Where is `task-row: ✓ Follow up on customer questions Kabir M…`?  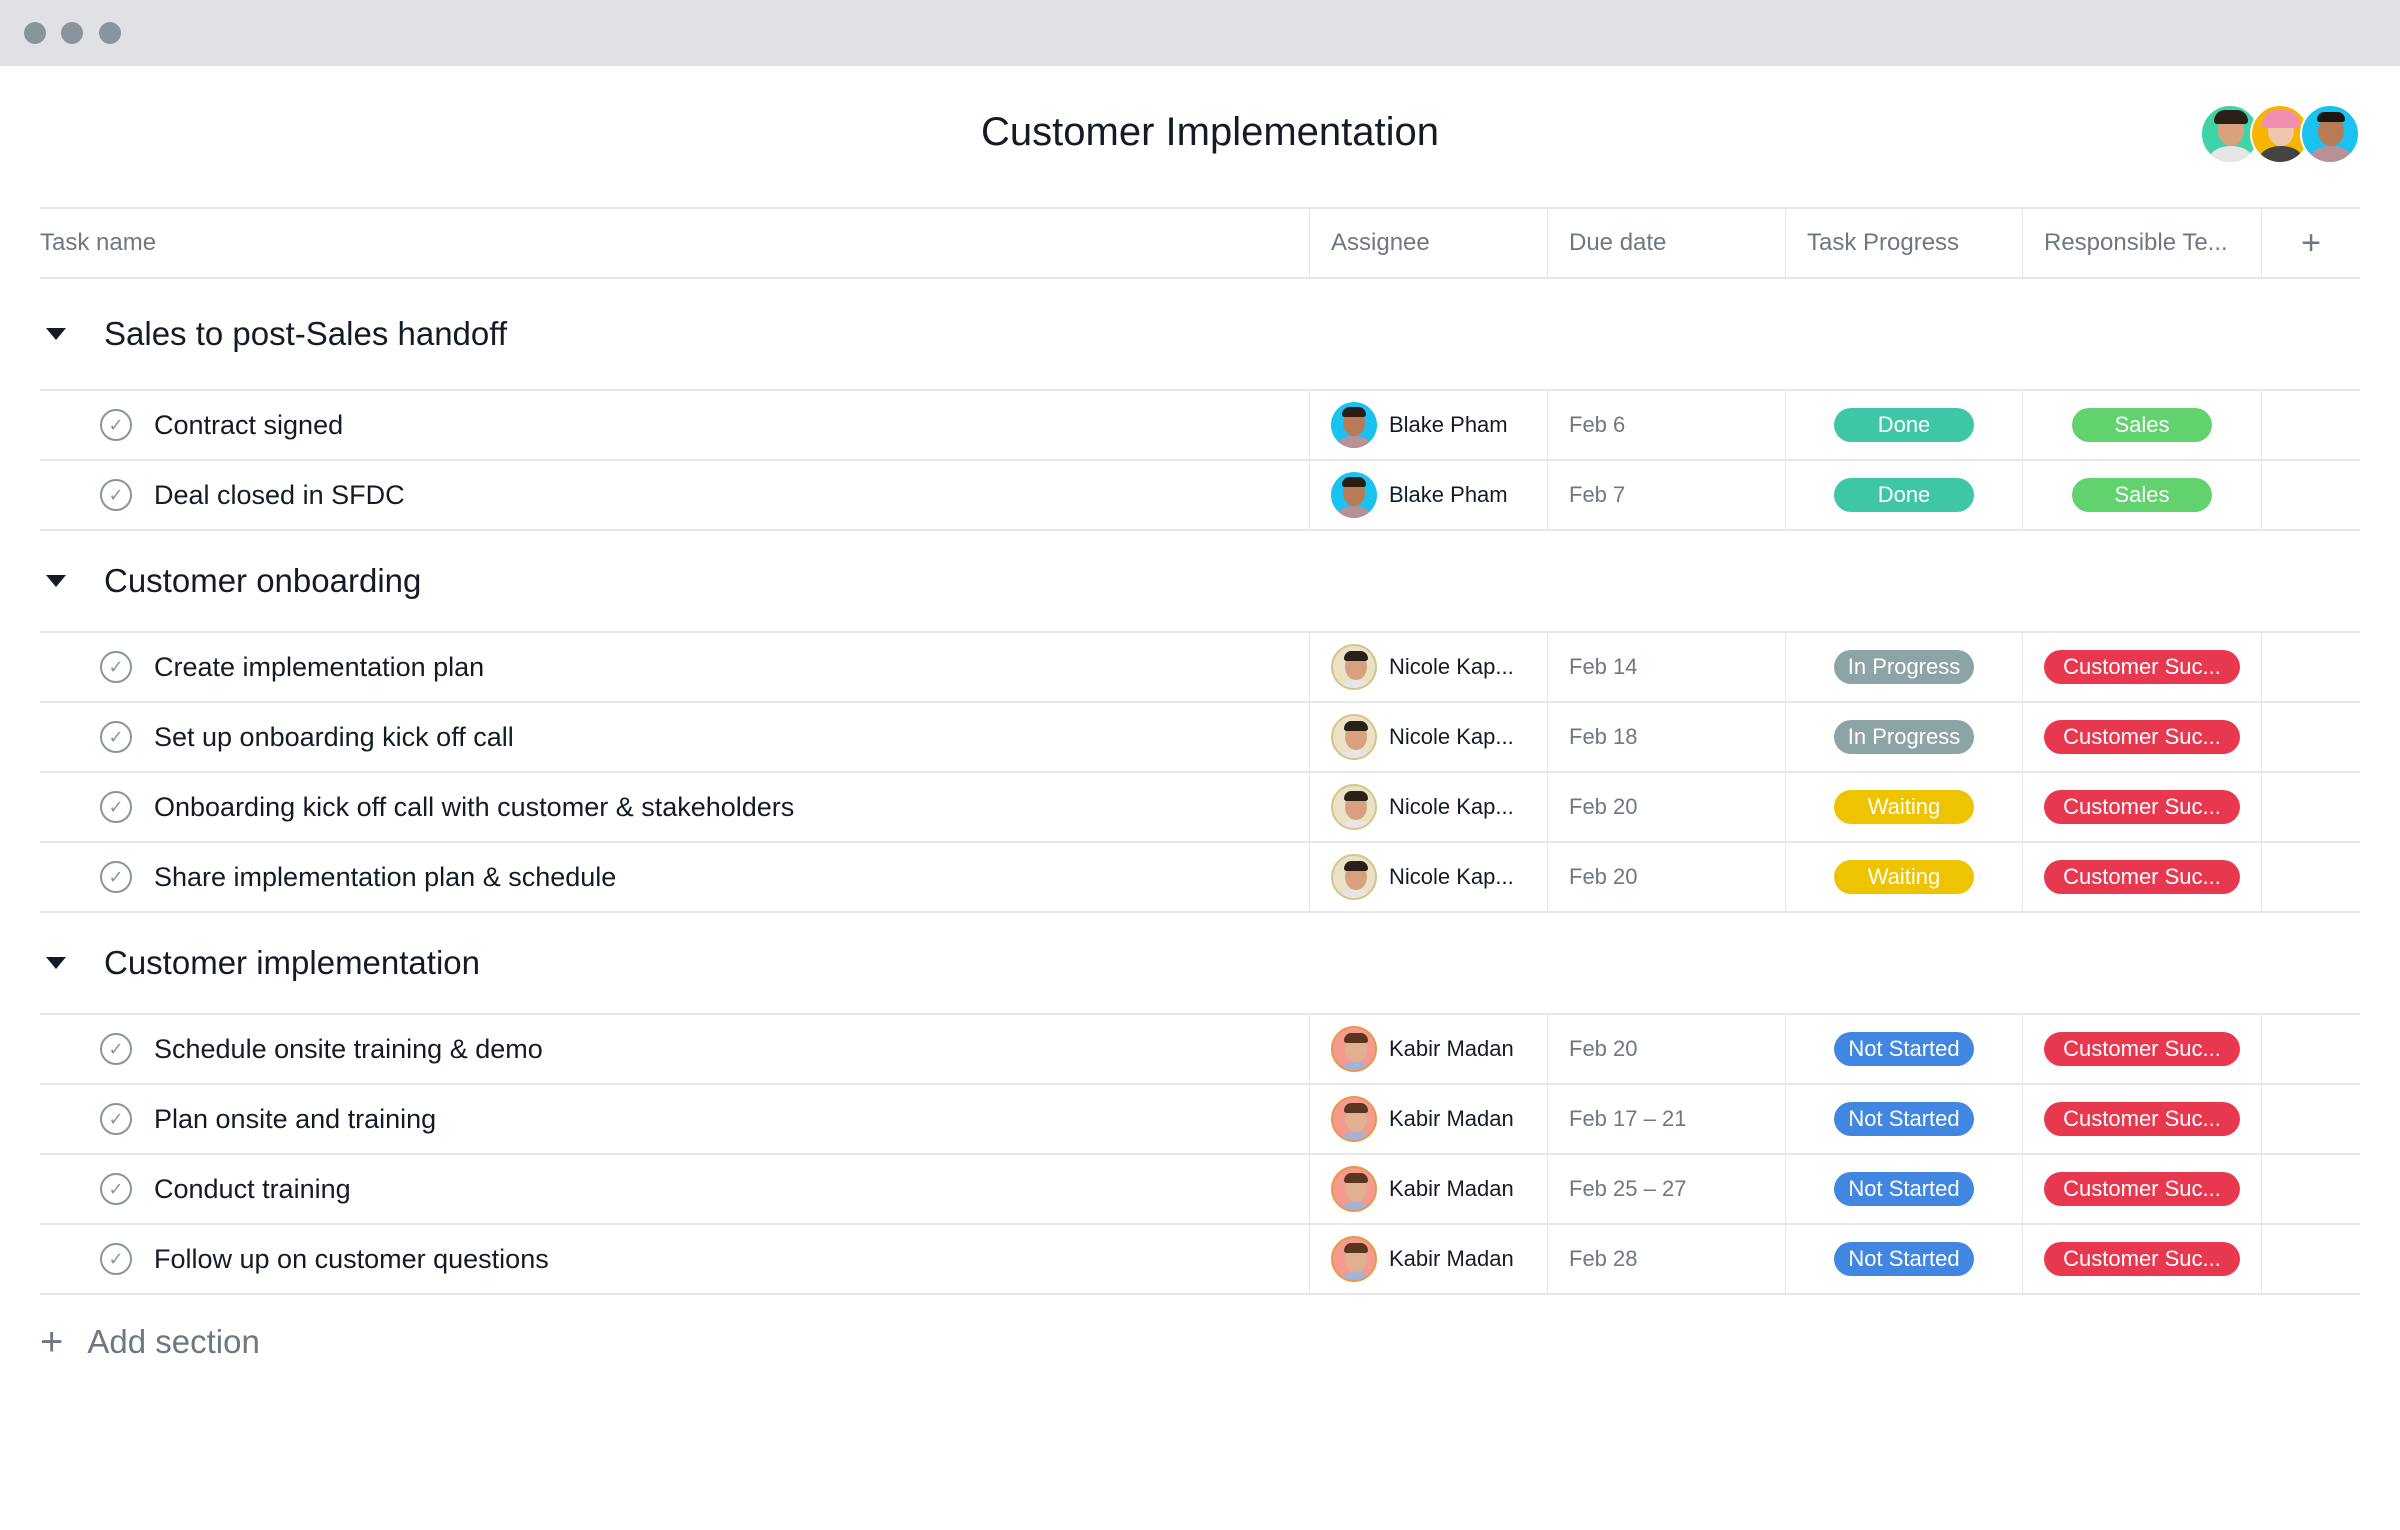 task-row: ✓ Follow up on customer questions Kabir M… is located at coordinates (1200, 1260).